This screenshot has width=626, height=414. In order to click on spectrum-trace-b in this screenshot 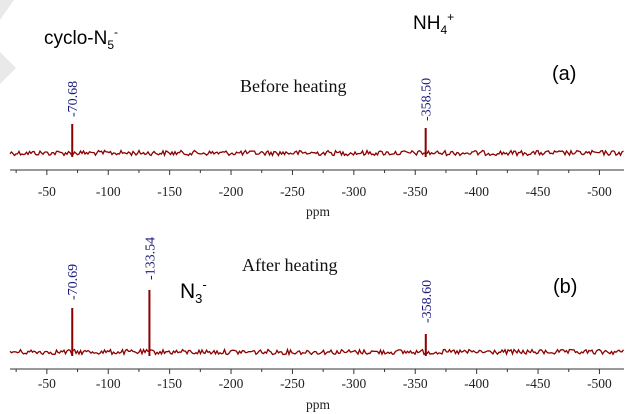, I will do `click(317, 352)`.